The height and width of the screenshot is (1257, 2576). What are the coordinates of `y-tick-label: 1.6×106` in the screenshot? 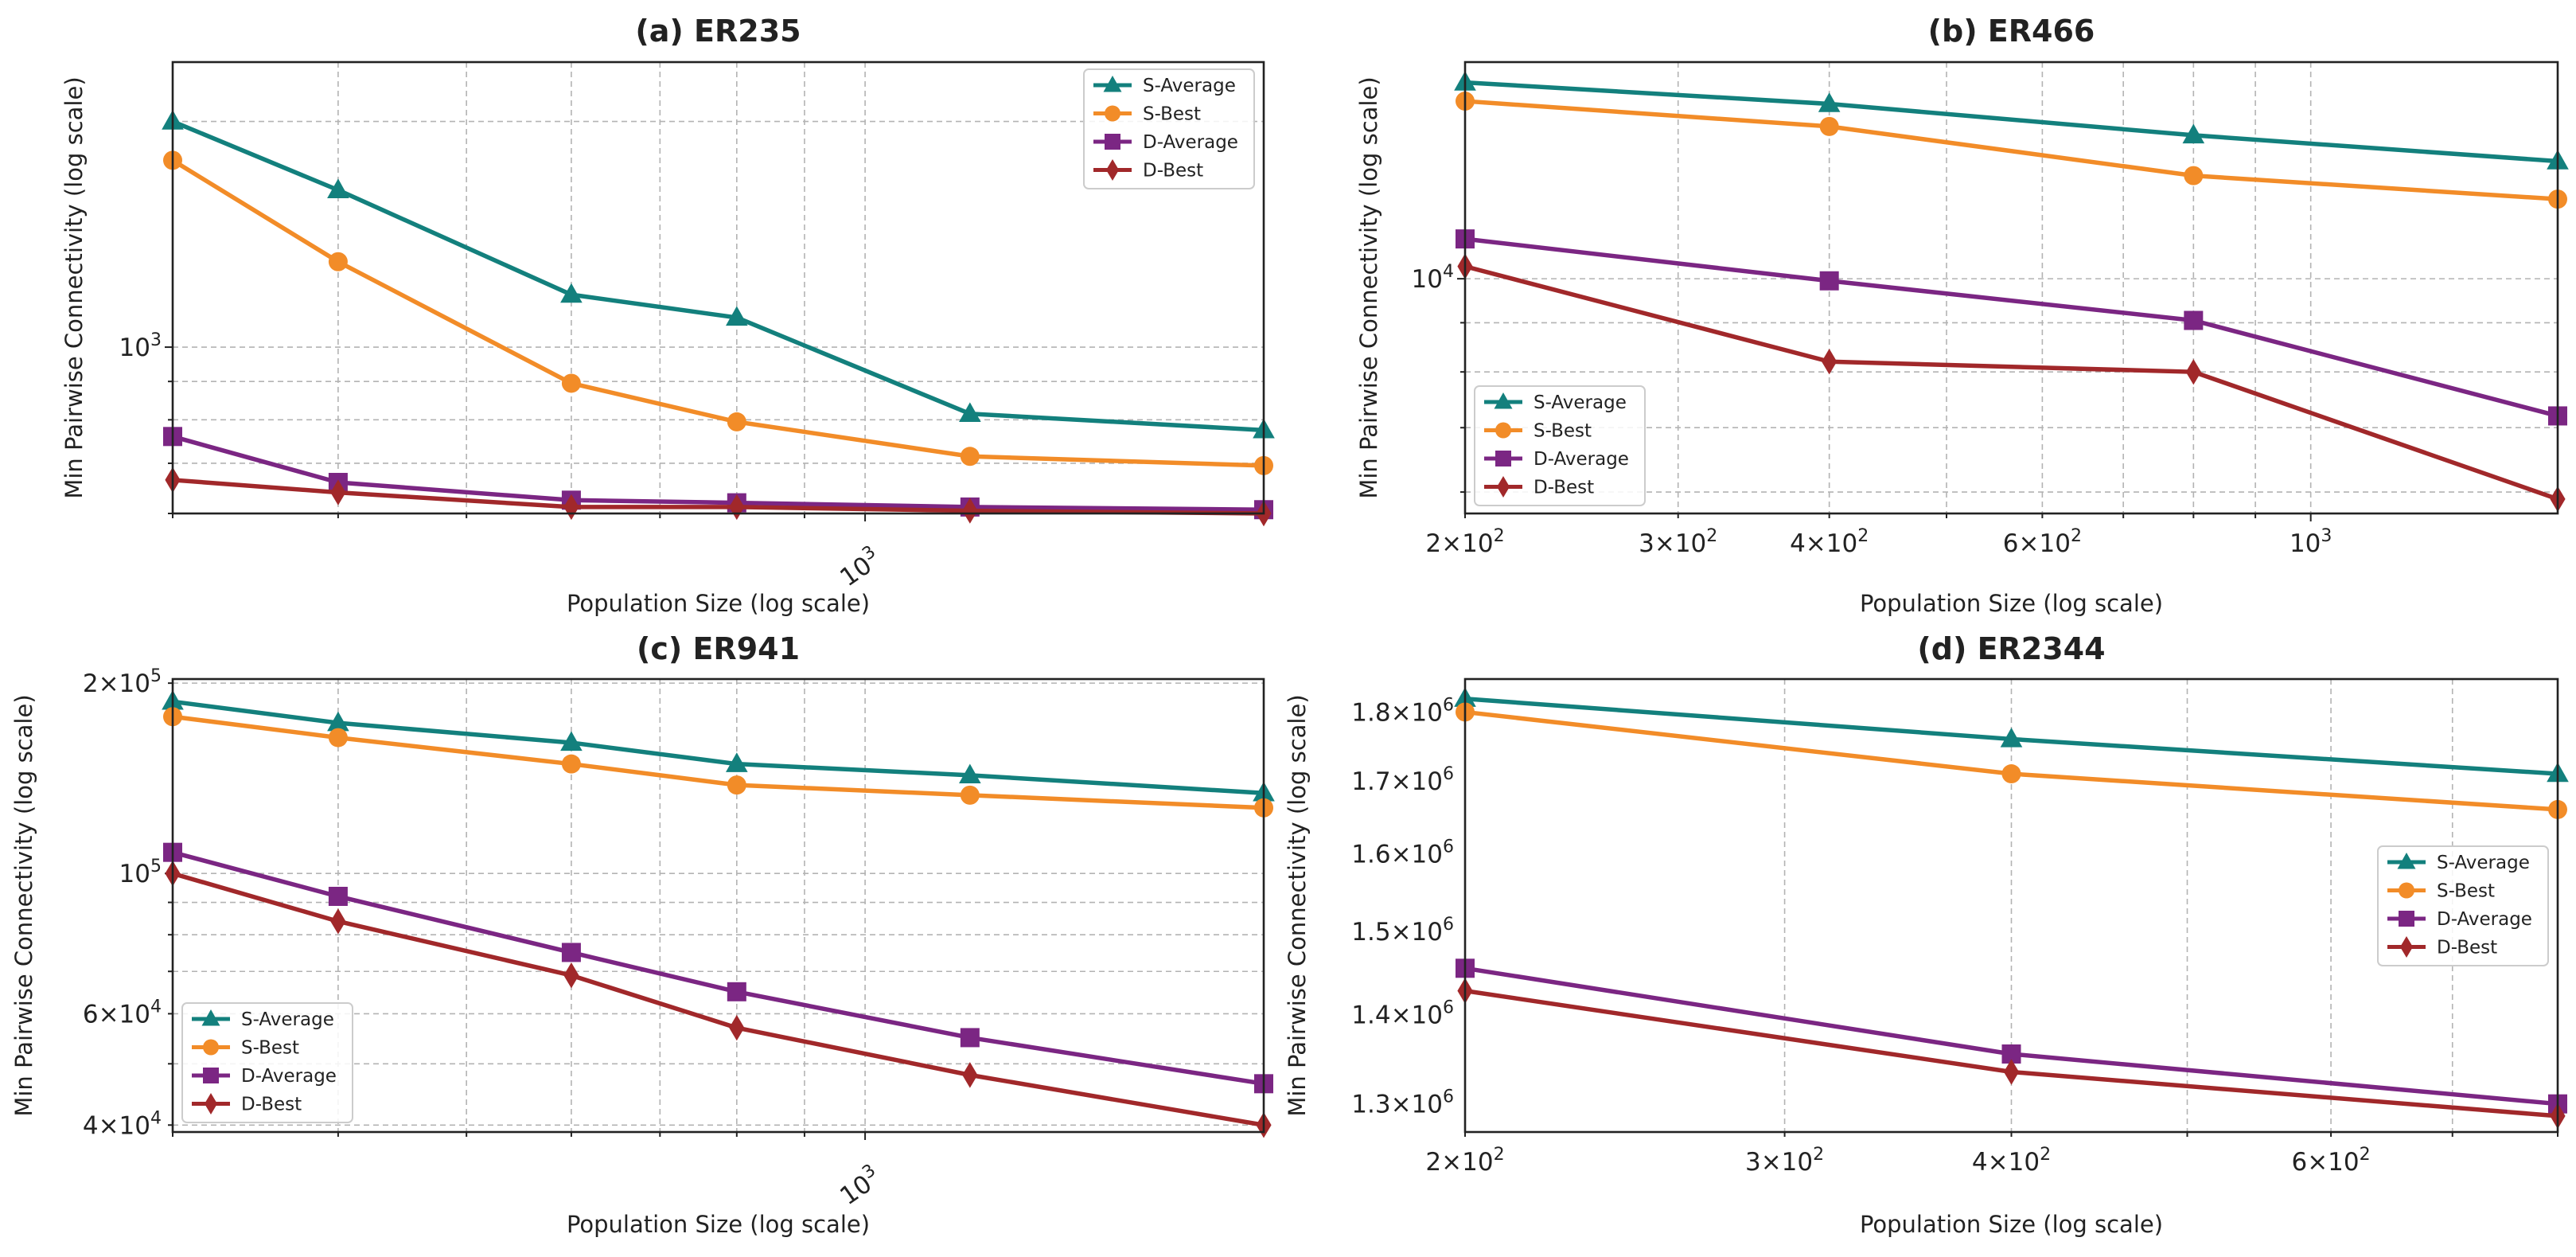 It's located at (1402, 853).